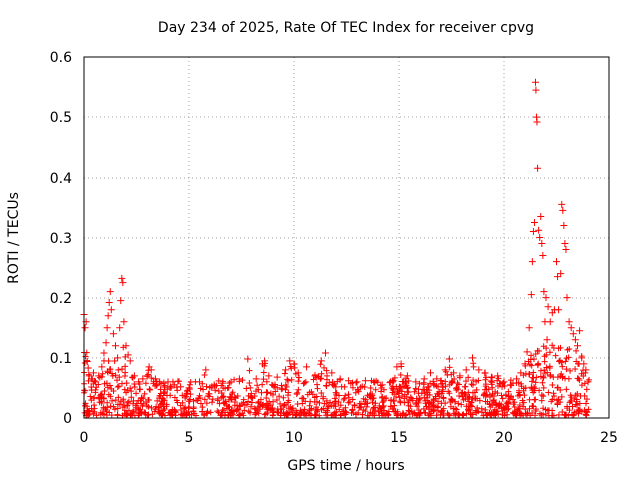 This screenshot has width=640, height=480. I want to click on y-axis-label: ROTI / TECUs, so click(14, 238).